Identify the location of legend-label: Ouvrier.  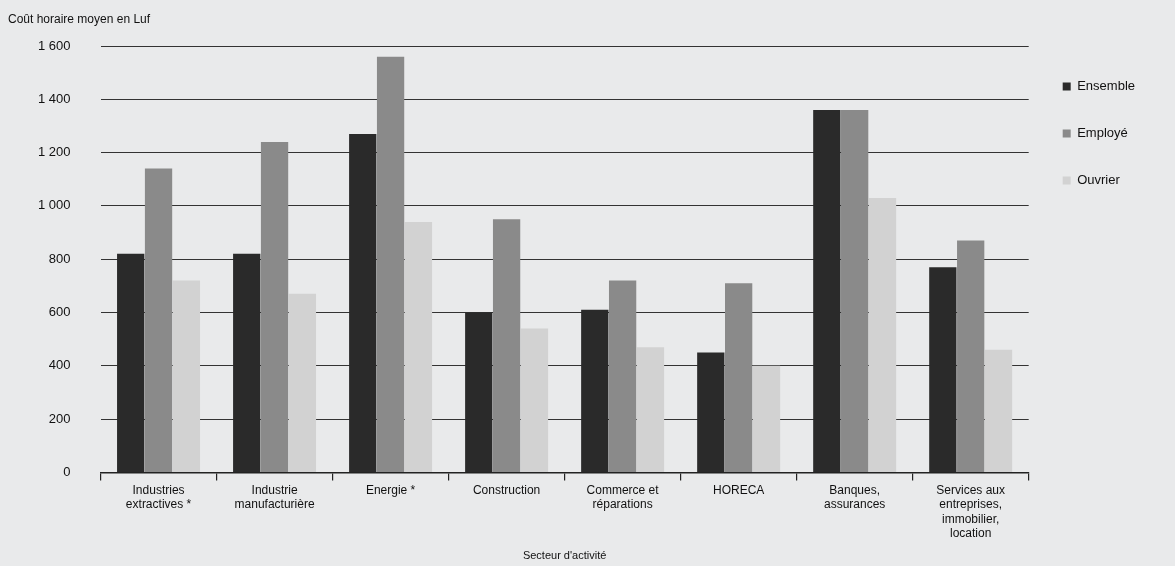
(1099, 180).